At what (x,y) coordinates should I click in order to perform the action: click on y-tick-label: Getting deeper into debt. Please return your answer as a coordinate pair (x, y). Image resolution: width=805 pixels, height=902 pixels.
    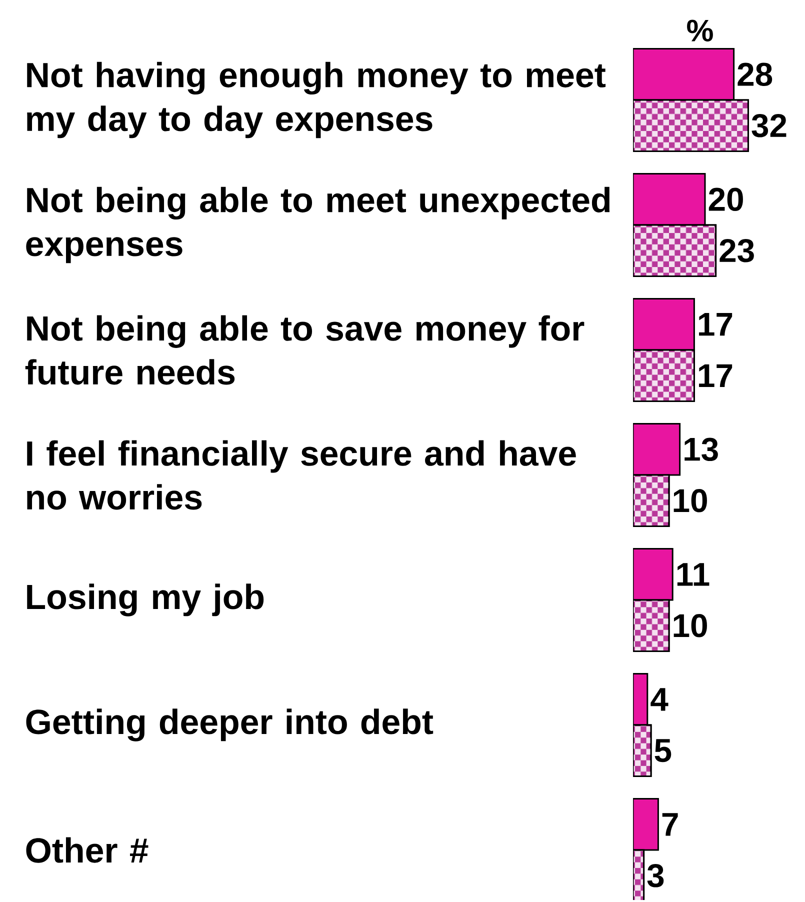
    Looking at the image, I should click on (230, 725).